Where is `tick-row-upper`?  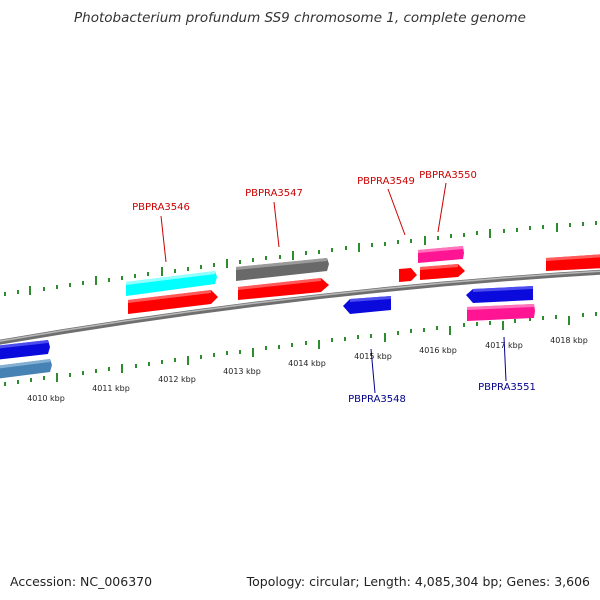
tick-row-upper is located at coordinates (300, 258).